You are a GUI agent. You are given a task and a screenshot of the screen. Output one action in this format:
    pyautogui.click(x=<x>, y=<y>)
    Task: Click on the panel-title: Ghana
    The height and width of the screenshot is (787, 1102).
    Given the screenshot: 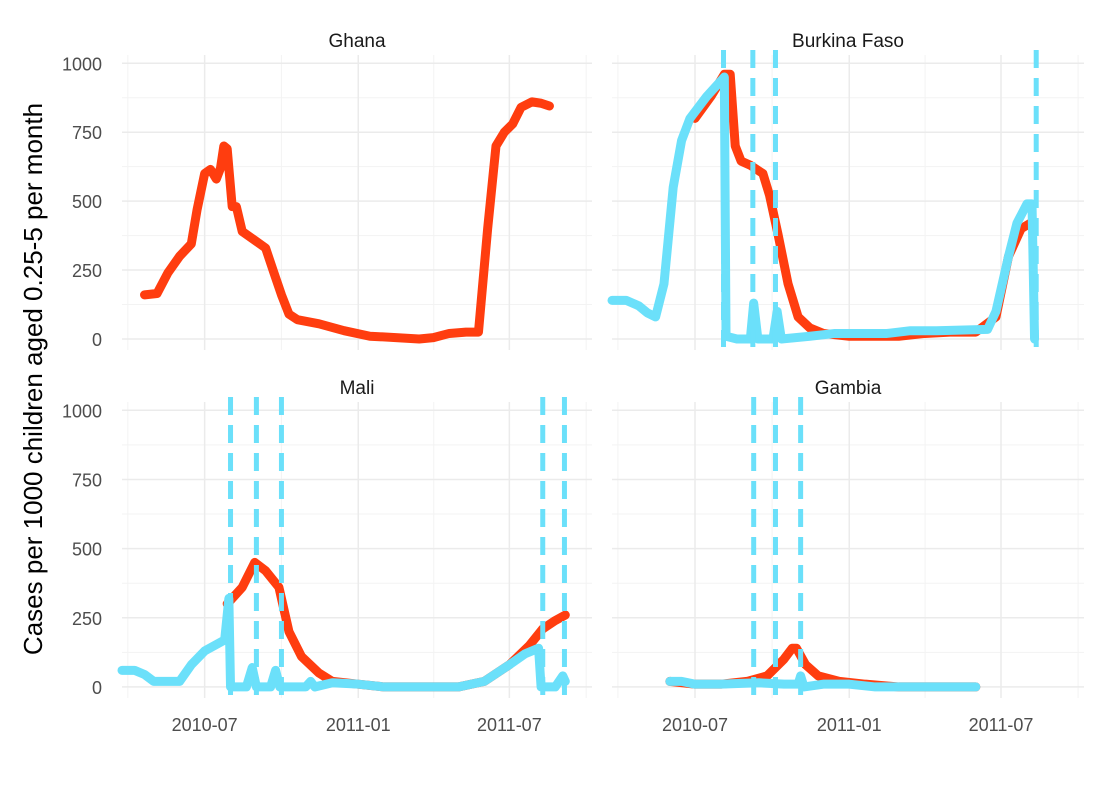 What is the action you would take?
    pyautogui.click(x=356, y=41)
    